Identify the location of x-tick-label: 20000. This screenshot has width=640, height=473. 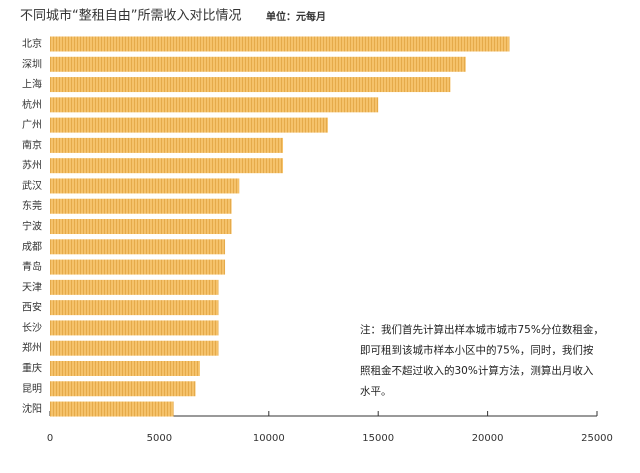
(488, 438).